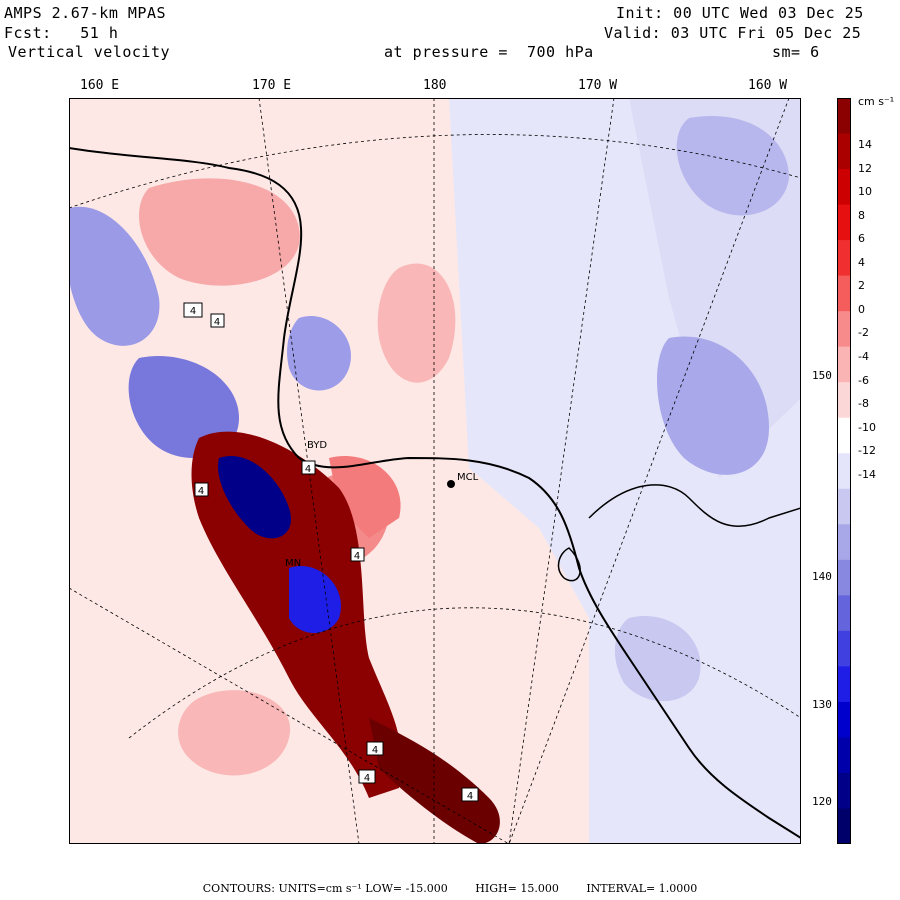  I want to click on colorbar-tick-label: 0, so click(861, 309).